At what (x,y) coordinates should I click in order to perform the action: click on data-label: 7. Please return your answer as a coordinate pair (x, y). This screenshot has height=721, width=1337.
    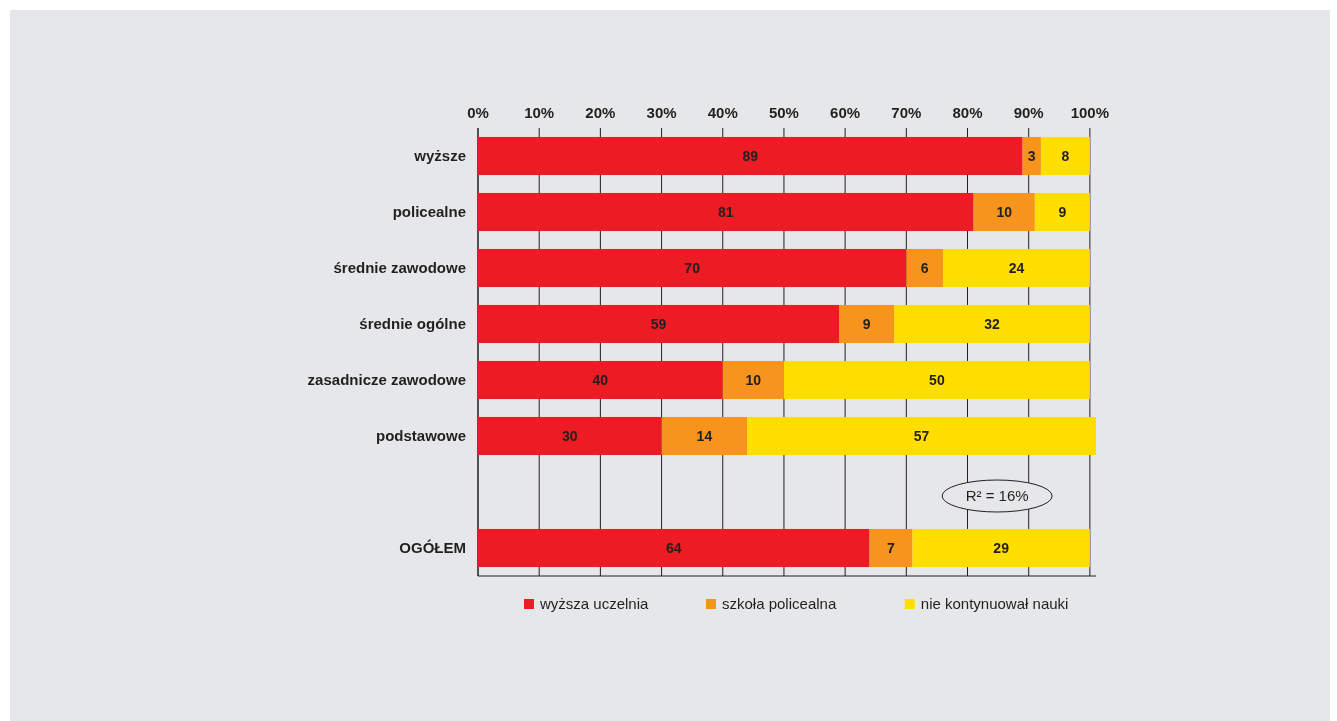
    Looking at the image, I should click on (891, 547).